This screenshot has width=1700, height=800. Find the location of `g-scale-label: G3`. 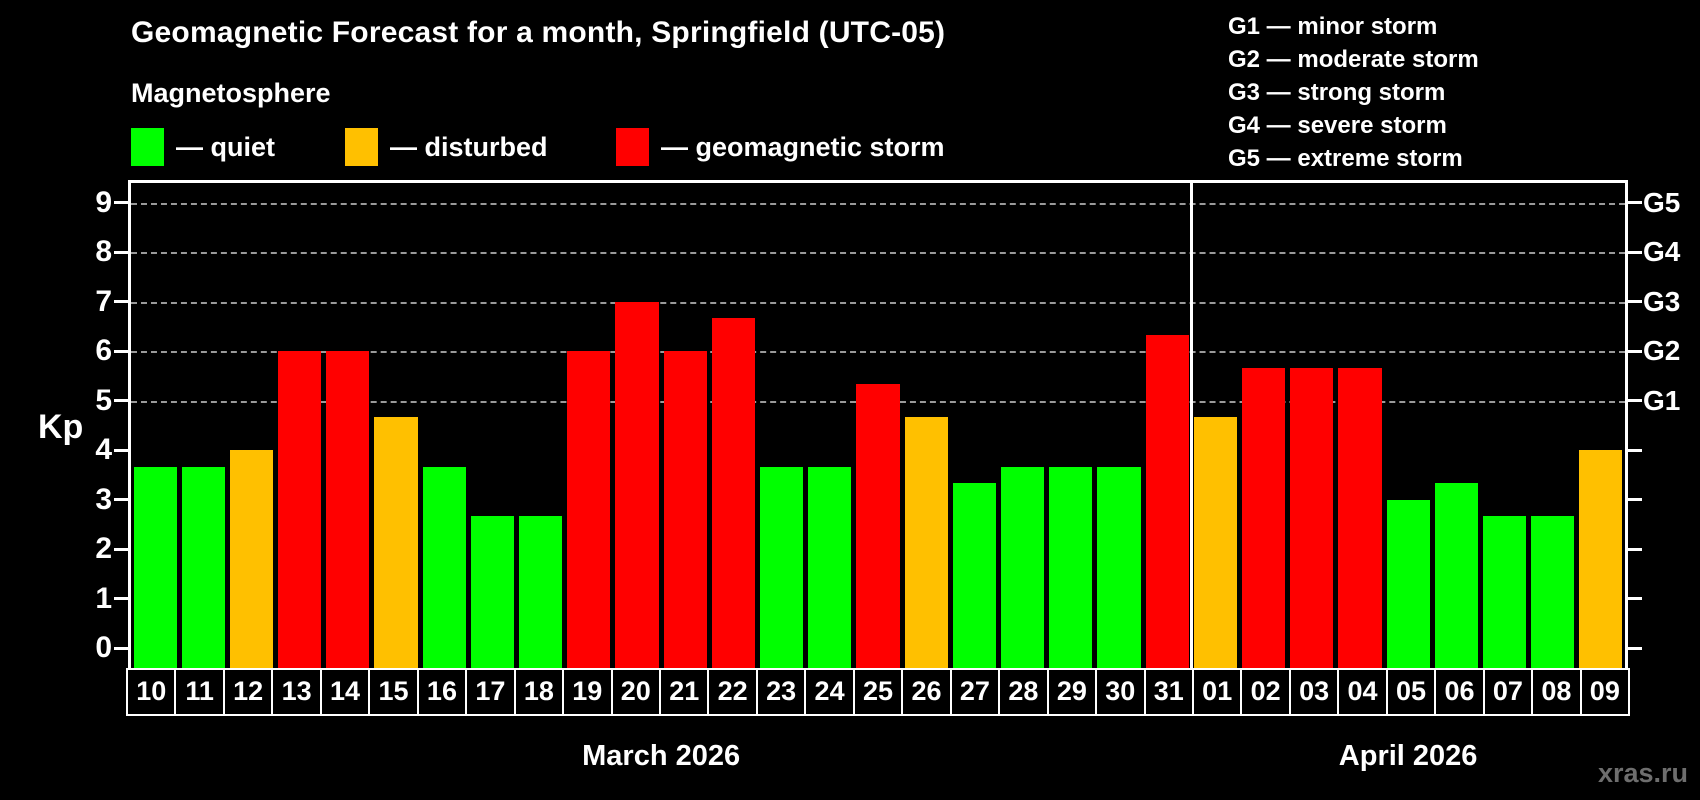

g-scale-label: G3 is located at coordinates (1662, 301).